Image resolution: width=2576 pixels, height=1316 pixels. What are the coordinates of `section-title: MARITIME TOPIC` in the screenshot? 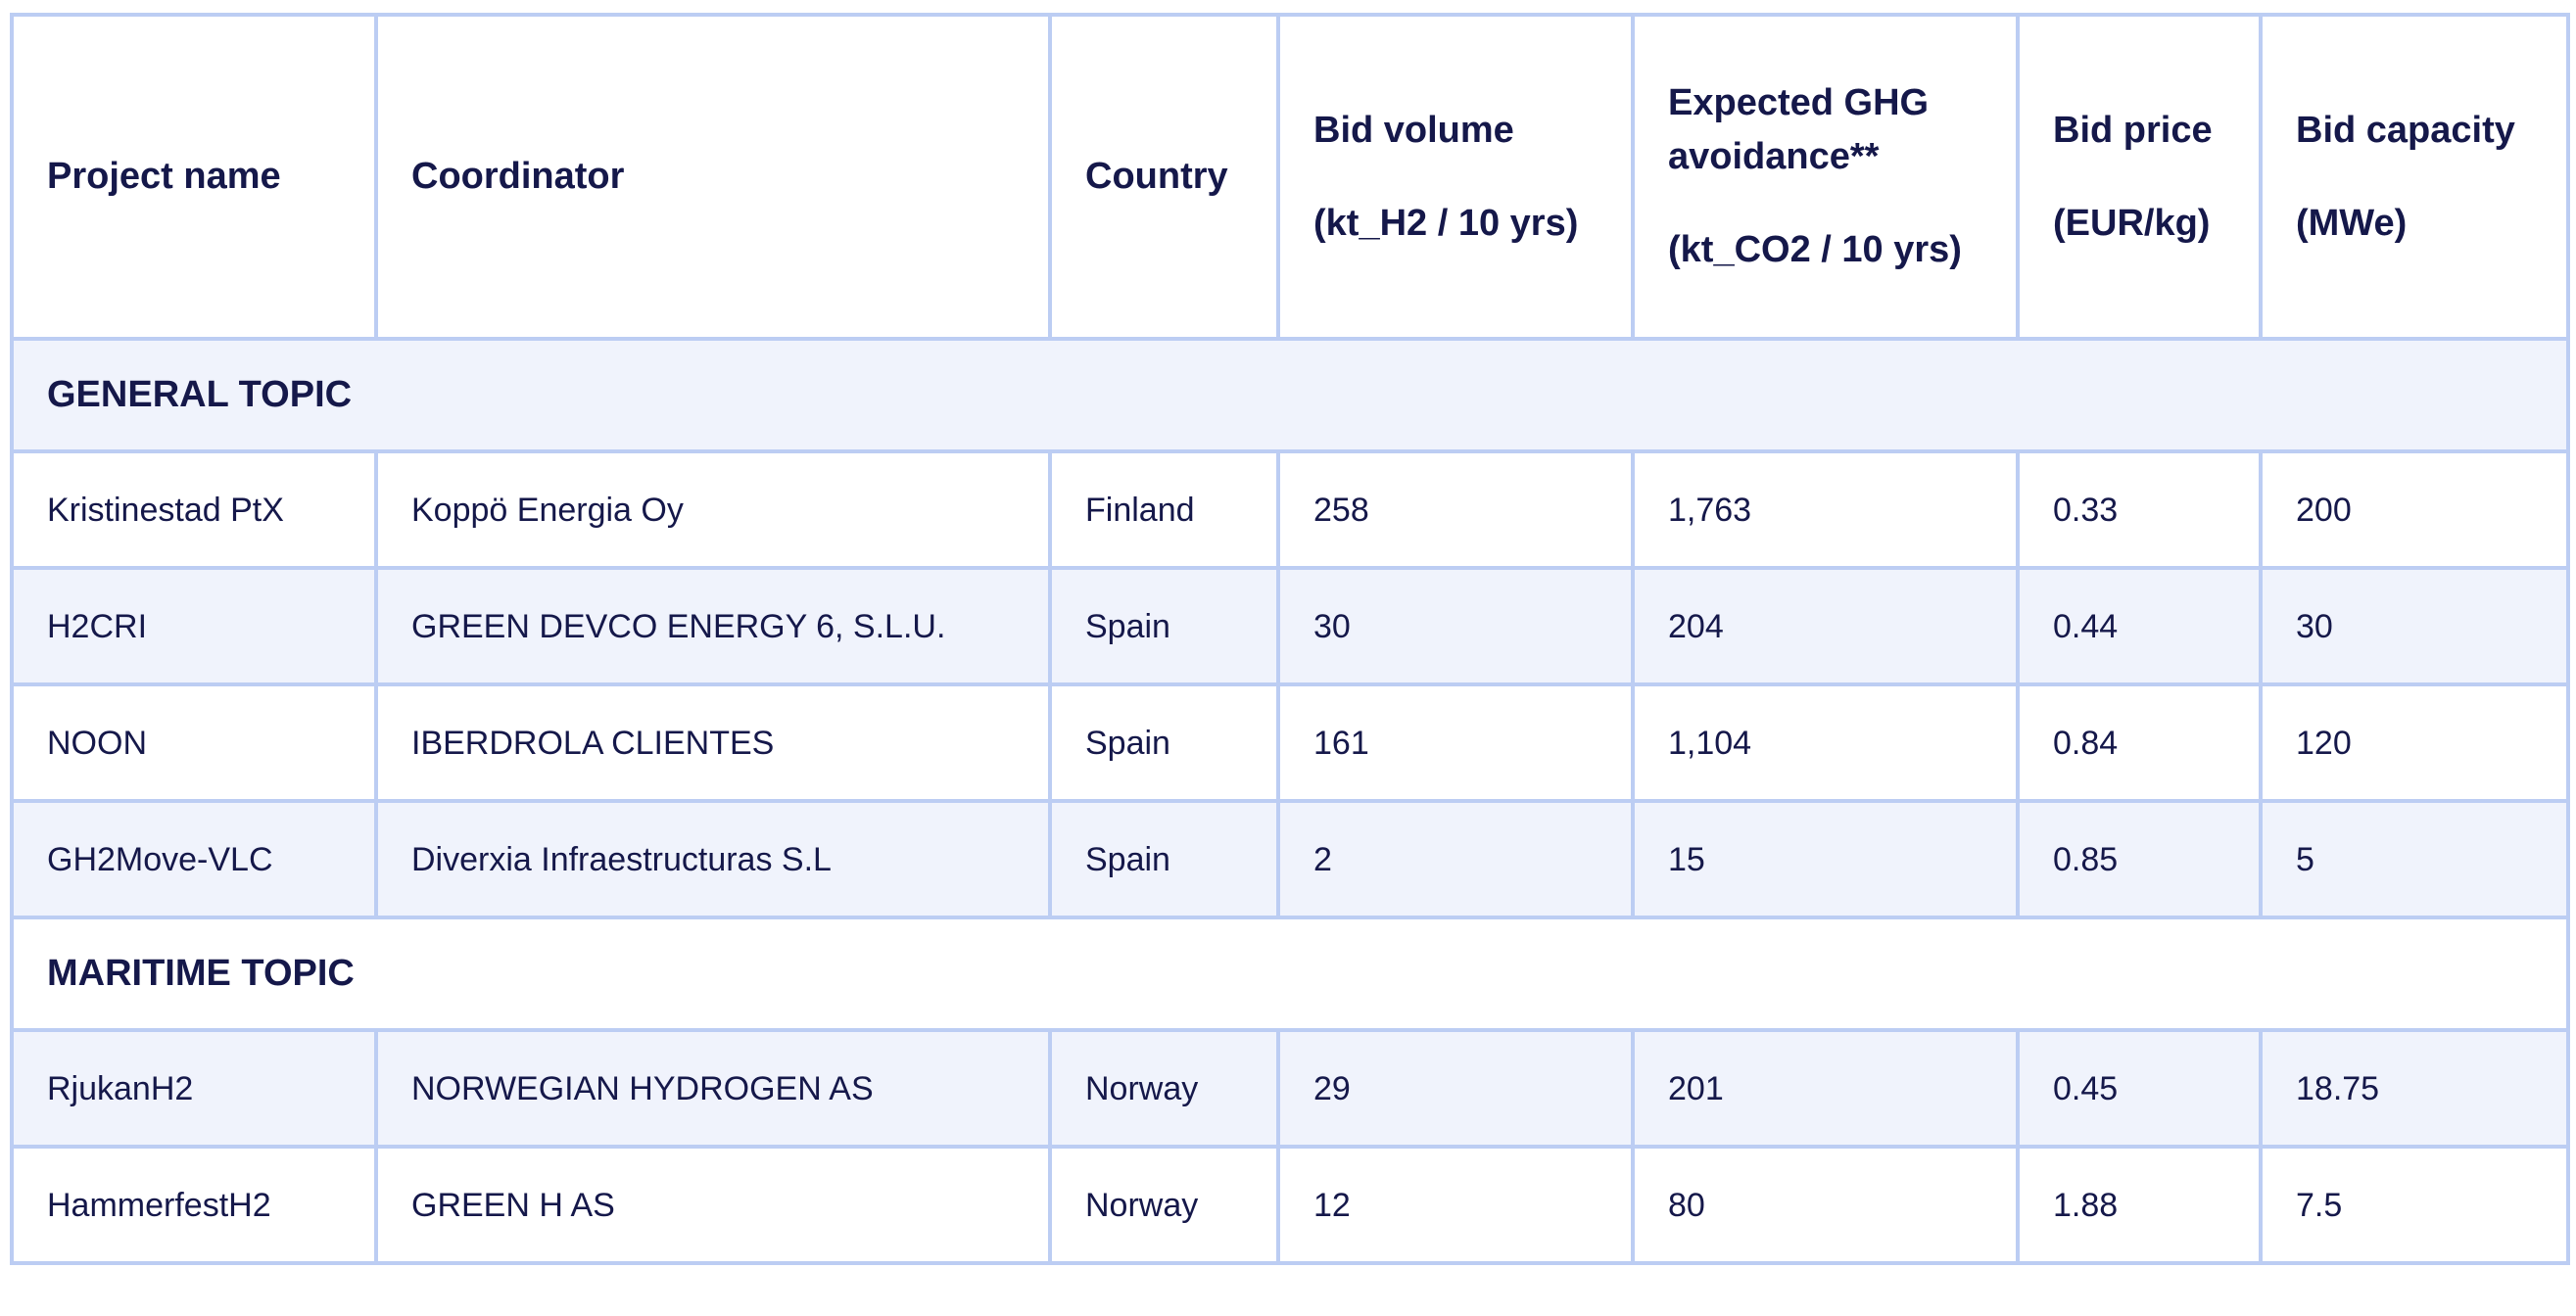 It's located at (1290, 974).